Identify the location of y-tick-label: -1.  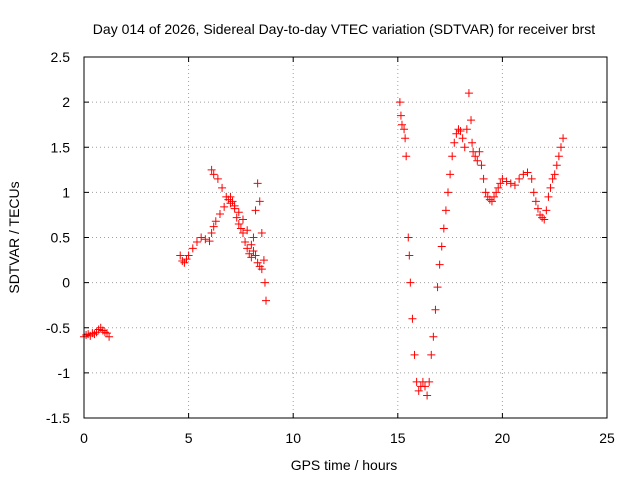
(64, 373).